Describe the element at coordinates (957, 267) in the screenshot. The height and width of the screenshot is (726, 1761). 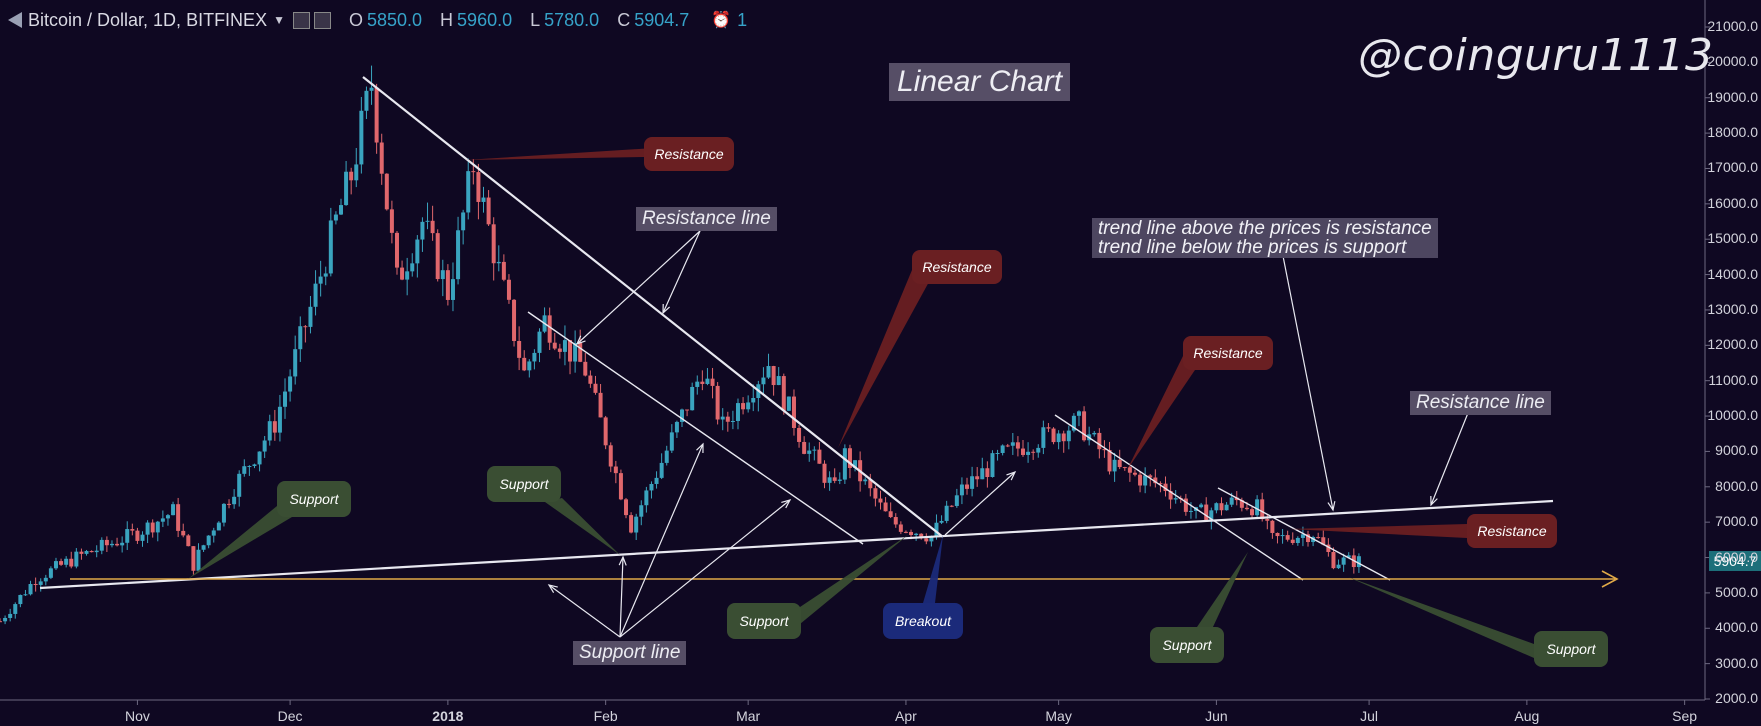
I see `resistance-badge: Resistance` at that location.